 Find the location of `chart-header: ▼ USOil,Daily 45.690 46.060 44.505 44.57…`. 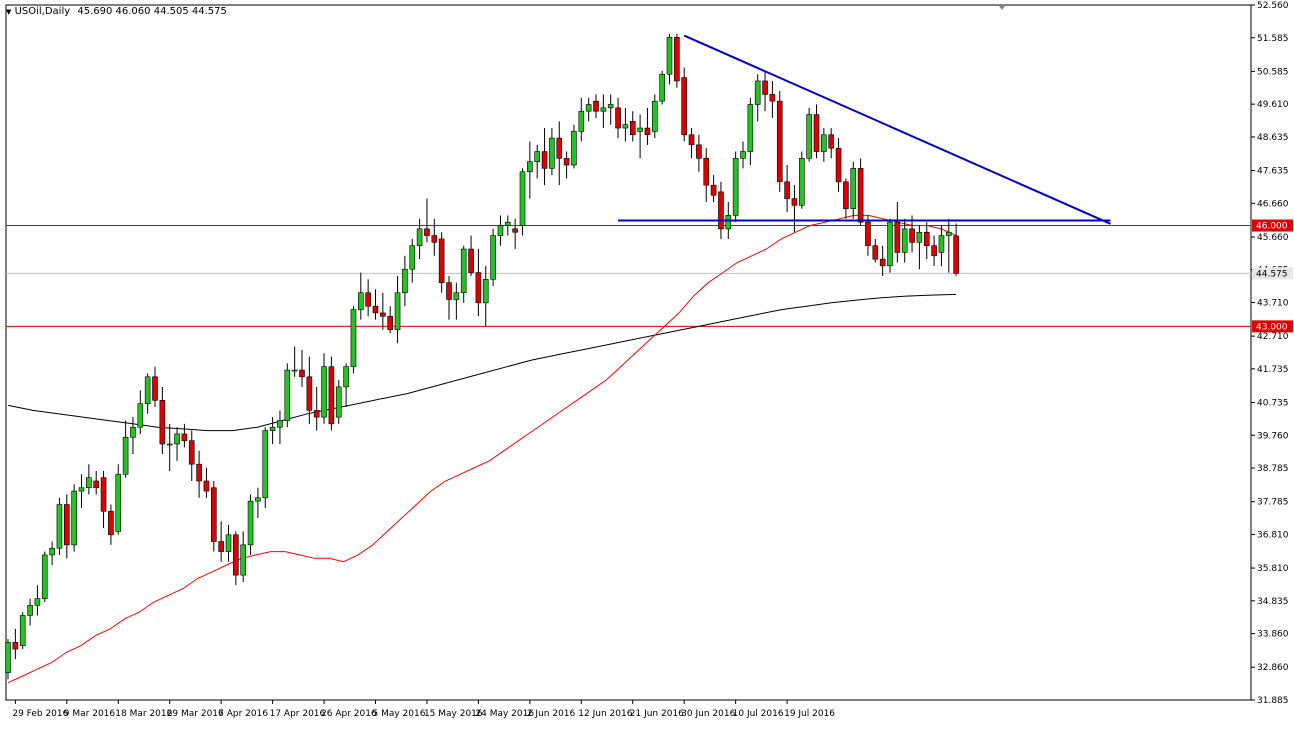

chart-header: ▼ USOil,Daily 45.690 46.060 44.505 44.57… is located at coordinates (116, 12).